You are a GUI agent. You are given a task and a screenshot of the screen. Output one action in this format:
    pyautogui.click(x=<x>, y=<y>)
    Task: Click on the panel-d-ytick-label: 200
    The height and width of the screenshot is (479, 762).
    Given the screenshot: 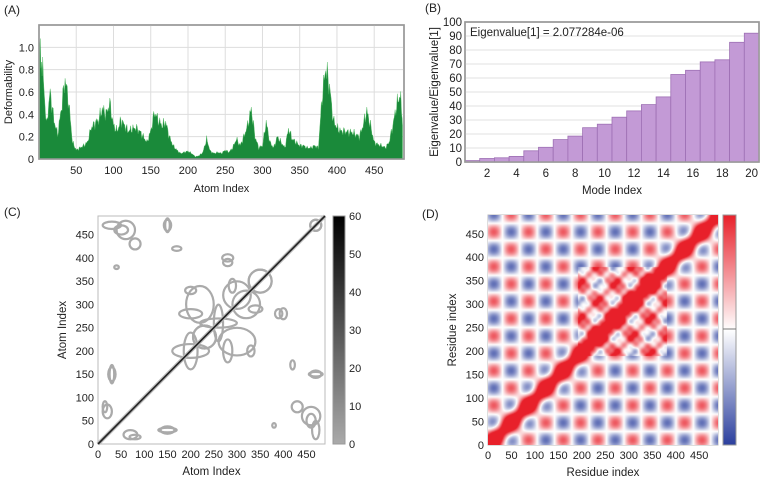 What is the action you would take?
    pyautogui.click(x=475, y=352)
    